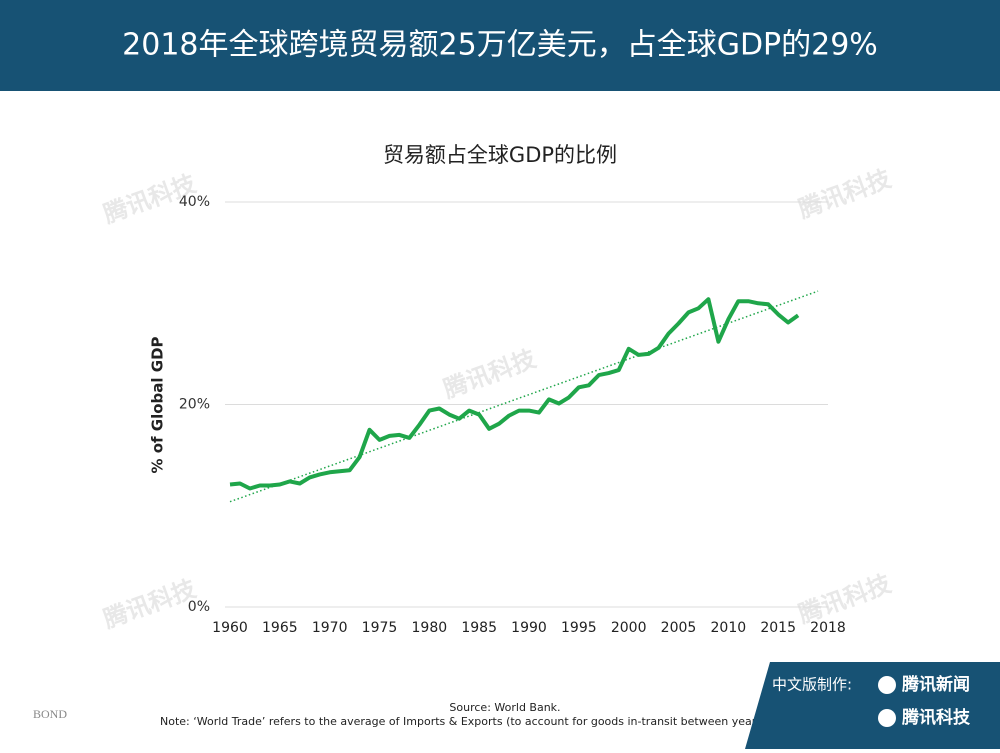 The height and width of the screenshot is (753, 1000). What do you see at coordinates (812, 685) in the screenshot?
I see `badge-label: 中文版制作:` at bounding box center [812, 685].